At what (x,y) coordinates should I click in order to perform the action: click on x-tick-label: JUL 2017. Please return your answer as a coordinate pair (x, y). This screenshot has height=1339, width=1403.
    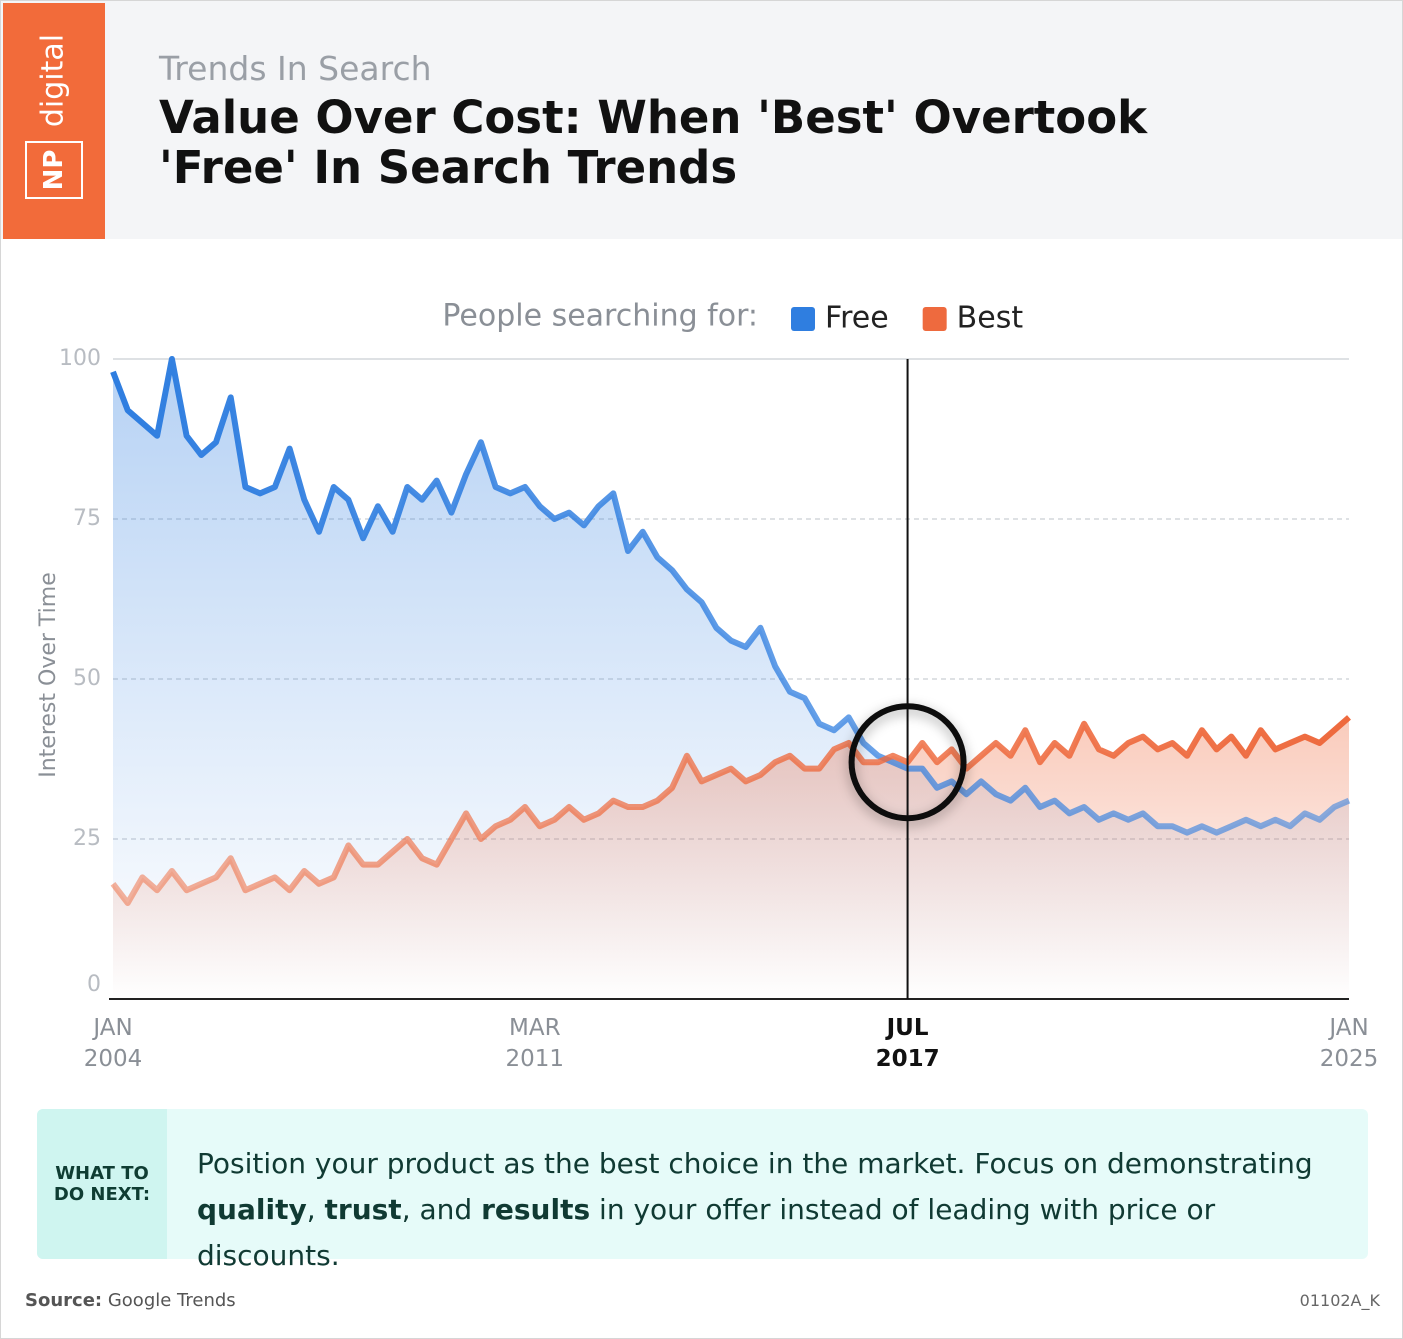
    Looking at the image, I should click on (908, 1043).